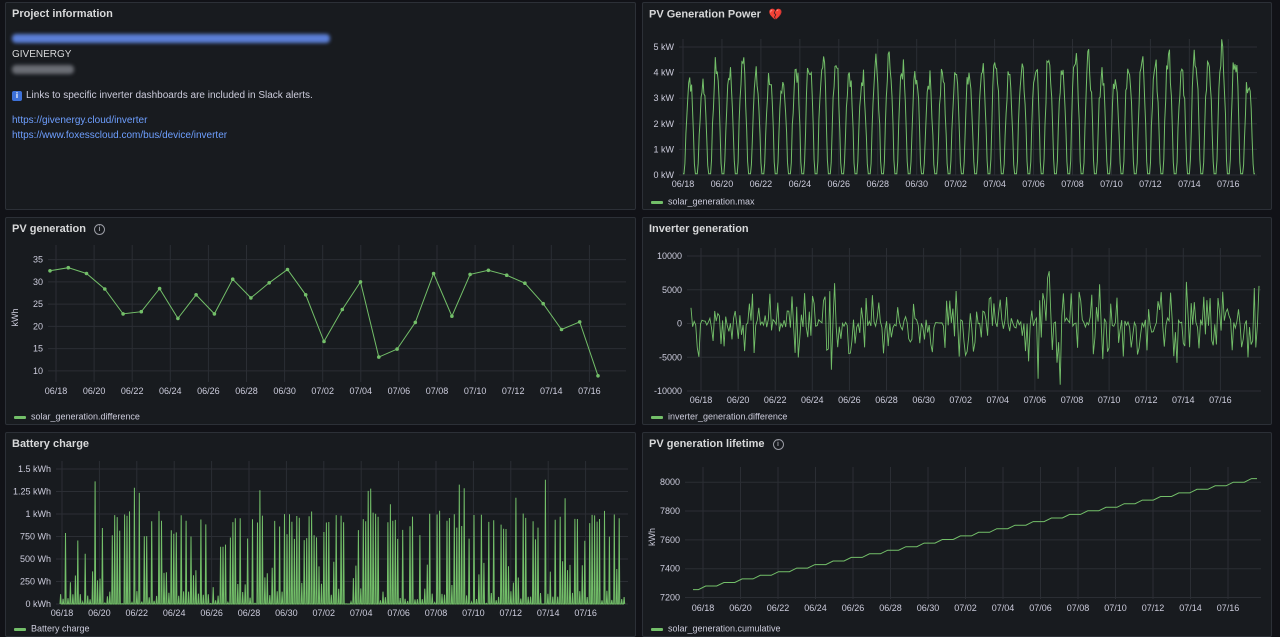 The image size is (1280, 637). Describe the element at coordinates (32, 492) in the screenshot. I see `y-tick-label: 1.25 kWh` at that location.